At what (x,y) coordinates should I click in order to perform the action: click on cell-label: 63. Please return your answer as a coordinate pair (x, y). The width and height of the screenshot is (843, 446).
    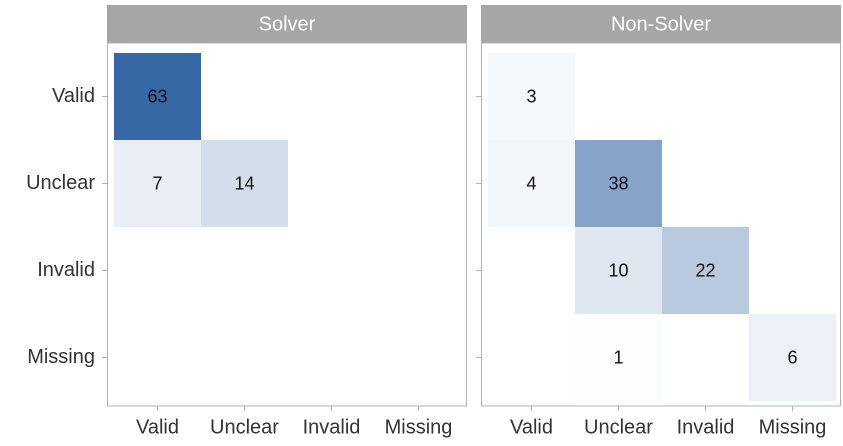
    Looking at the image, I should click on (157, 96).